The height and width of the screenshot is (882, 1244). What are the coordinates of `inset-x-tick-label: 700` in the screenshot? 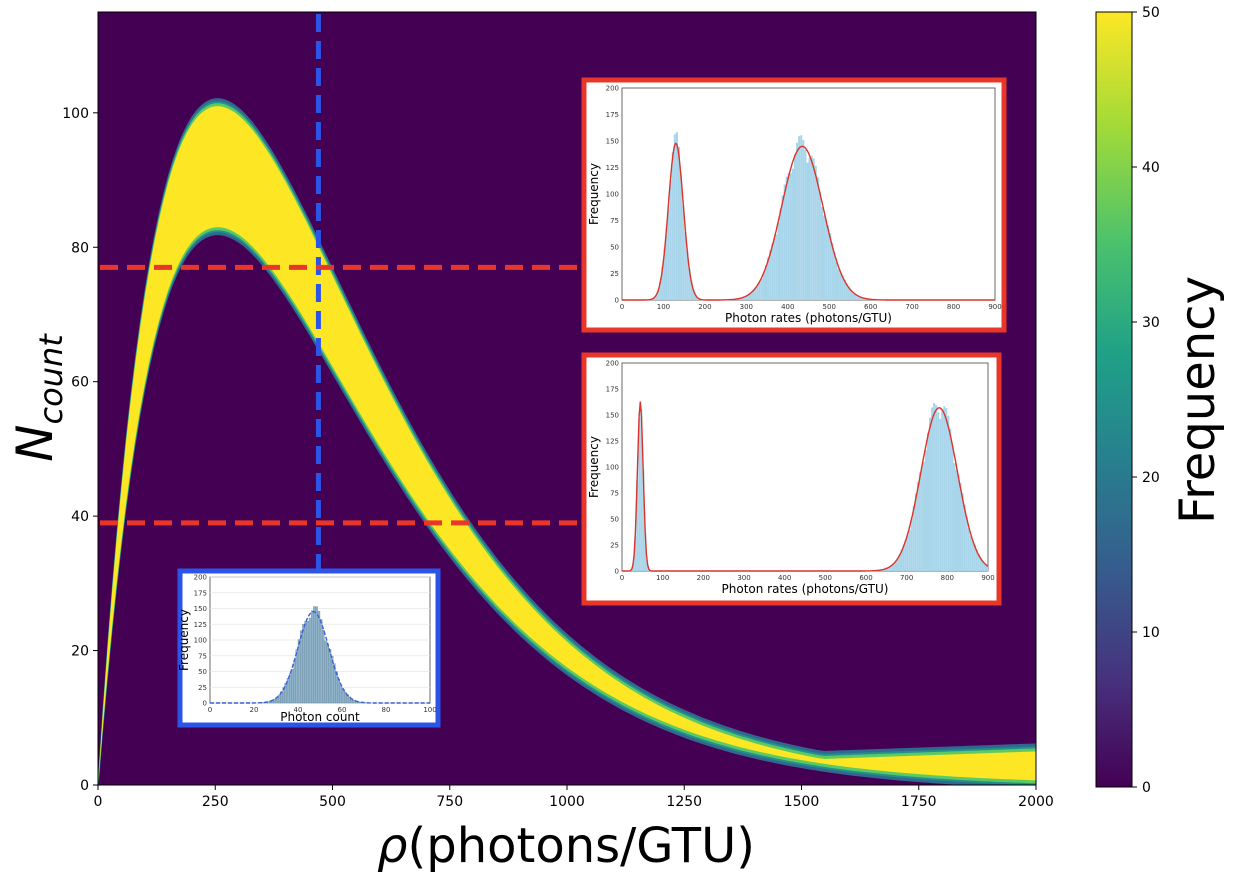 It's located at (906, 578).